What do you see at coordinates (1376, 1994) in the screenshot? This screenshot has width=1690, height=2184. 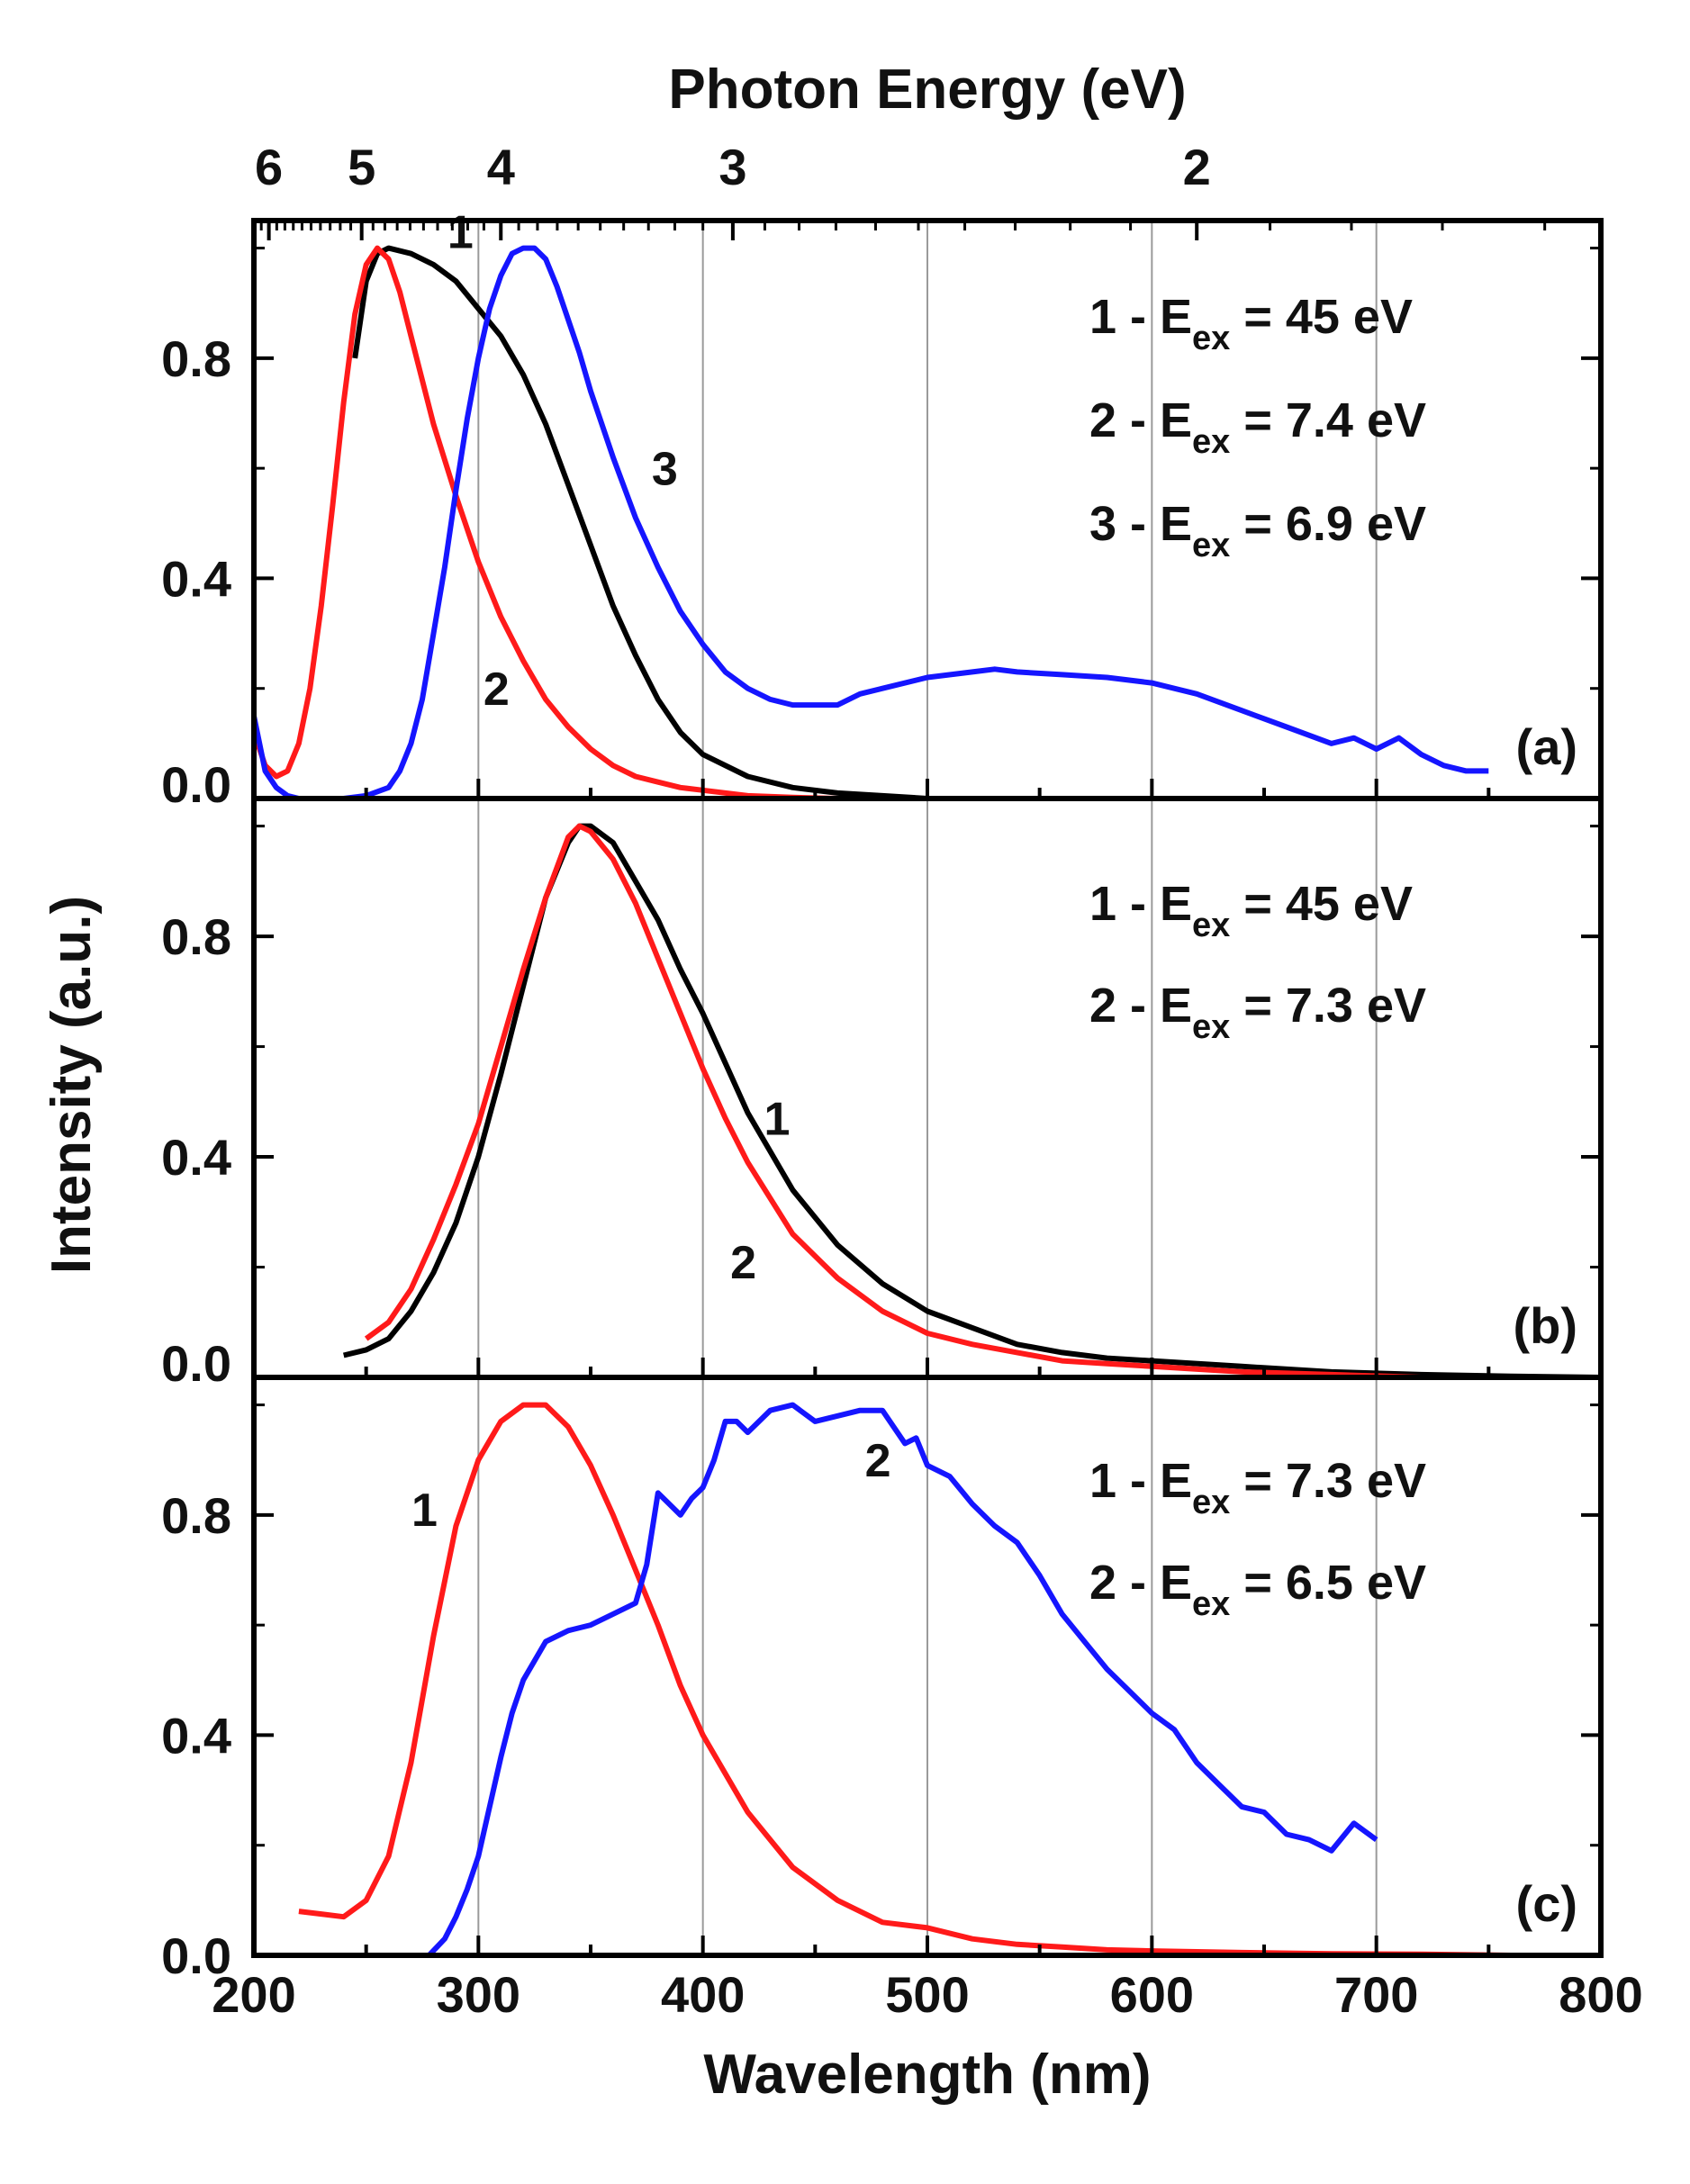 I see `x-tick-label: 700` at bounding box center [1376, 1994].